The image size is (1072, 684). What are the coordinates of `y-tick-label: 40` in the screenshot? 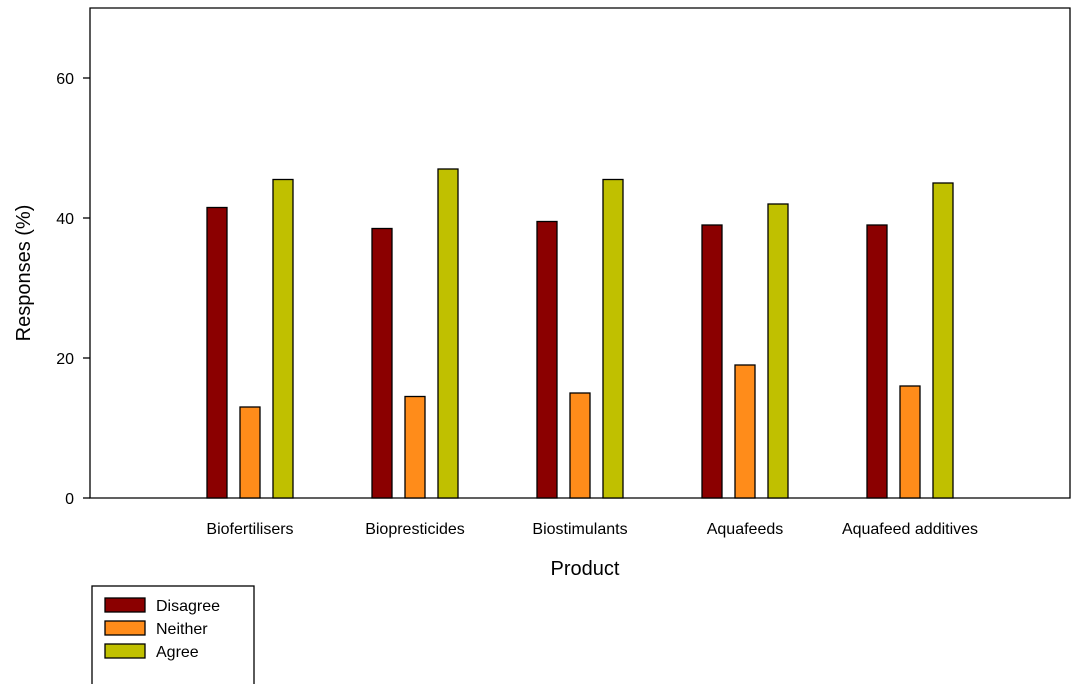 It's located at (65, 219).